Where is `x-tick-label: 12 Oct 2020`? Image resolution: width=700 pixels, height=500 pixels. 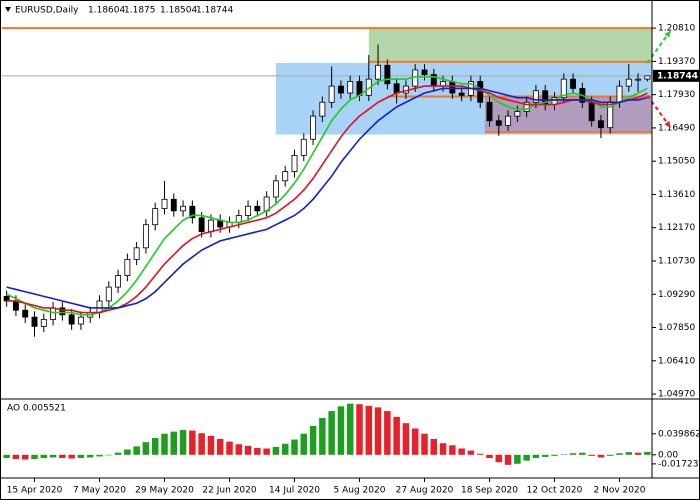 x-tick-label: 12 Oct 2020 is located at coordinates (555, 491).